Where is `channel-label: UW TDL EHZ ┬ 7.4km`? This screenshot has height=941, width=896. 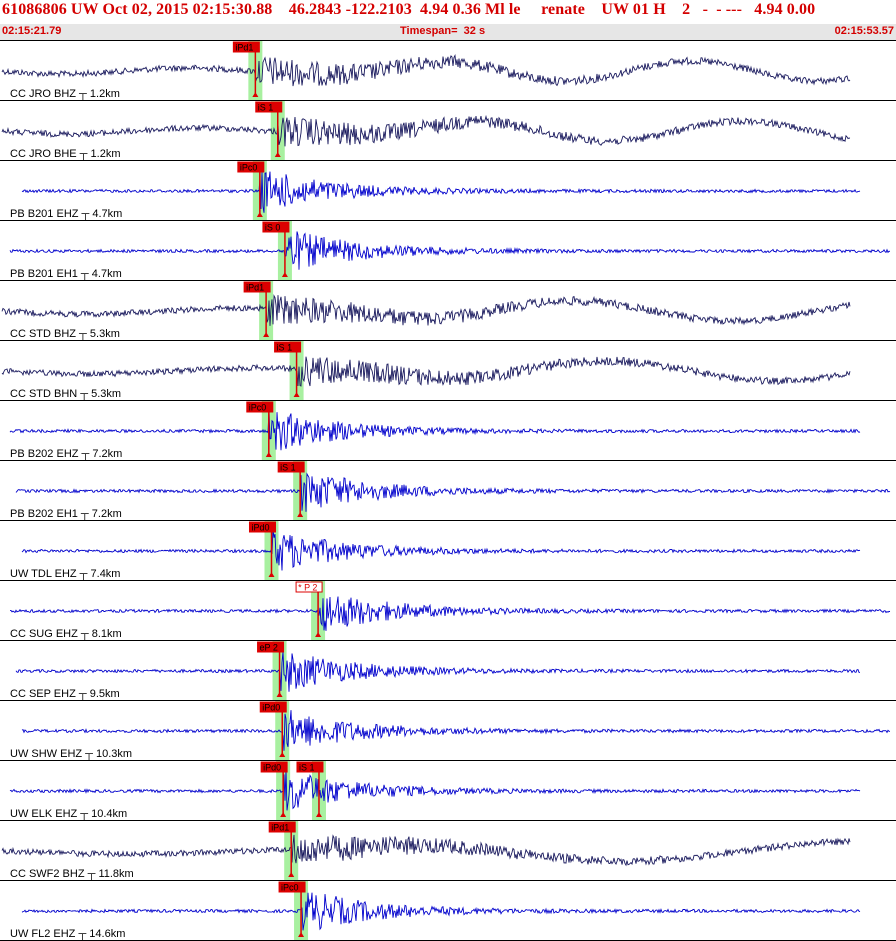 channel-label: UW TDL EHZ ┬ 7.4km is located at coordinates (65, 574).